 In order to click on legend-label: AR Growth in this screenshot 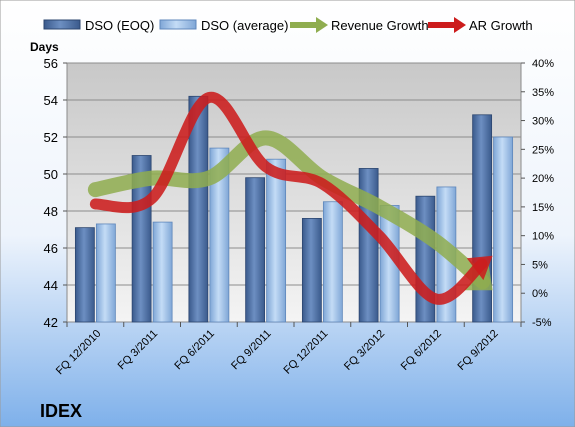, I will do `click(501, 25)`.